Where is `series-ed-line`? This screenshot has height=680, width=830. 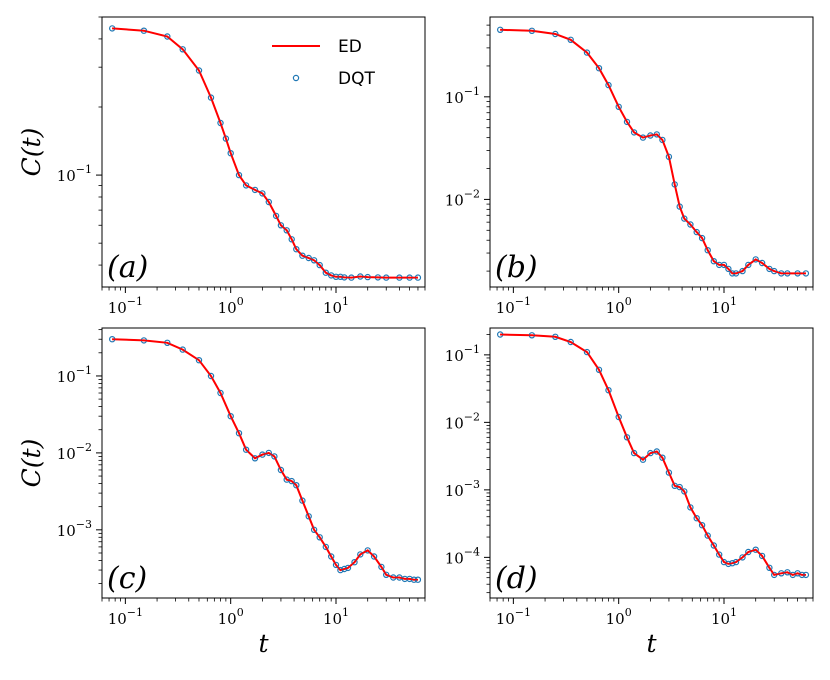 series-ed-line is located at coordinates (265, 459).